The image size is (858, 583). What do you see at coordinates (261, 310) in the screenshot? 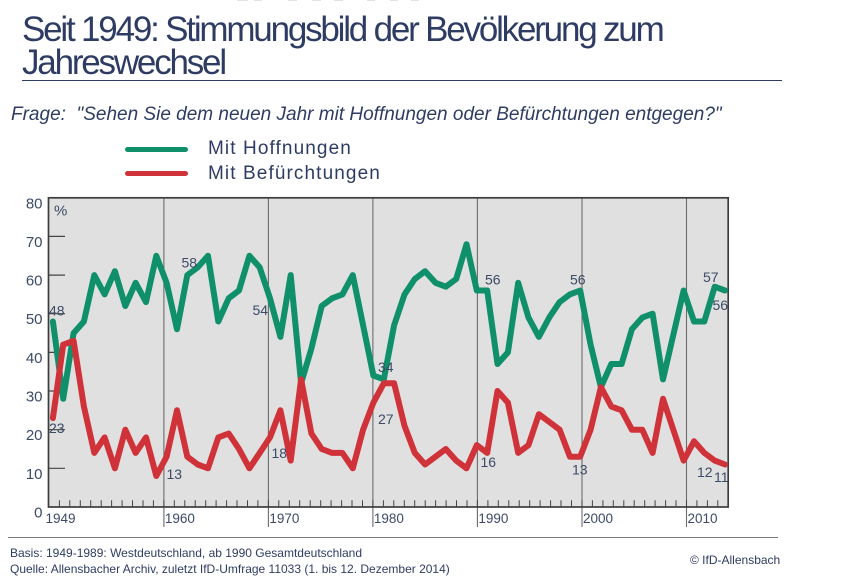
I see `svg-text: 54` at bounding box center [261, 310].